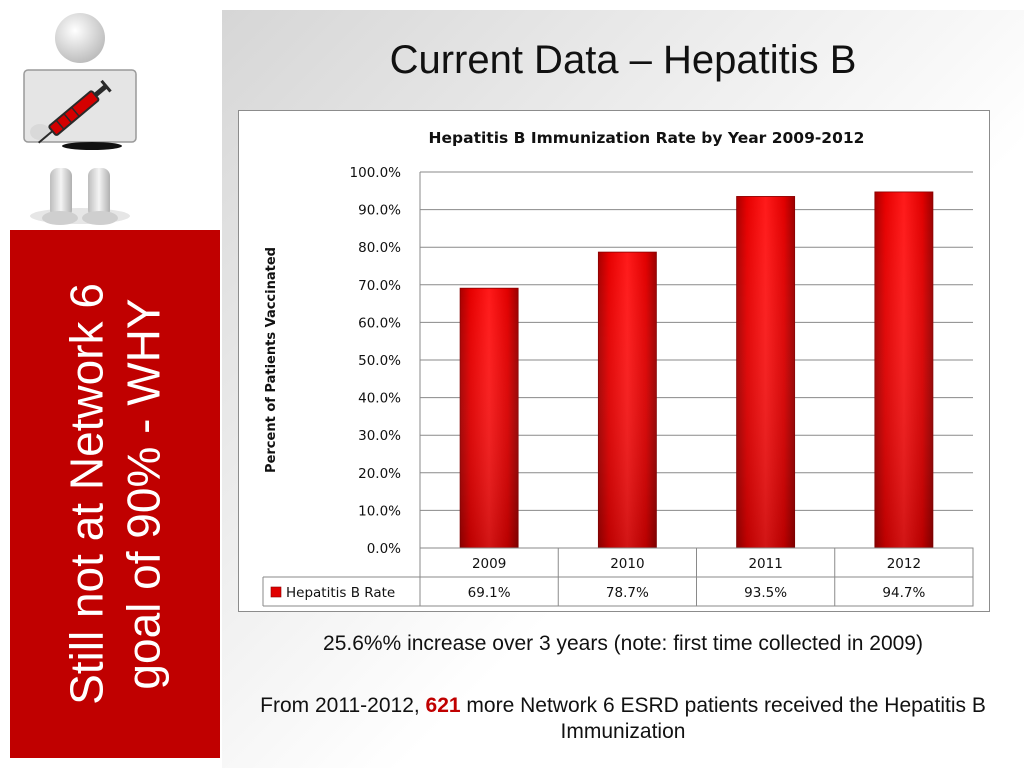  Describe the element at coordinates (627, 564) in the screenshot. I see `x-category-label: 2010` at that location.